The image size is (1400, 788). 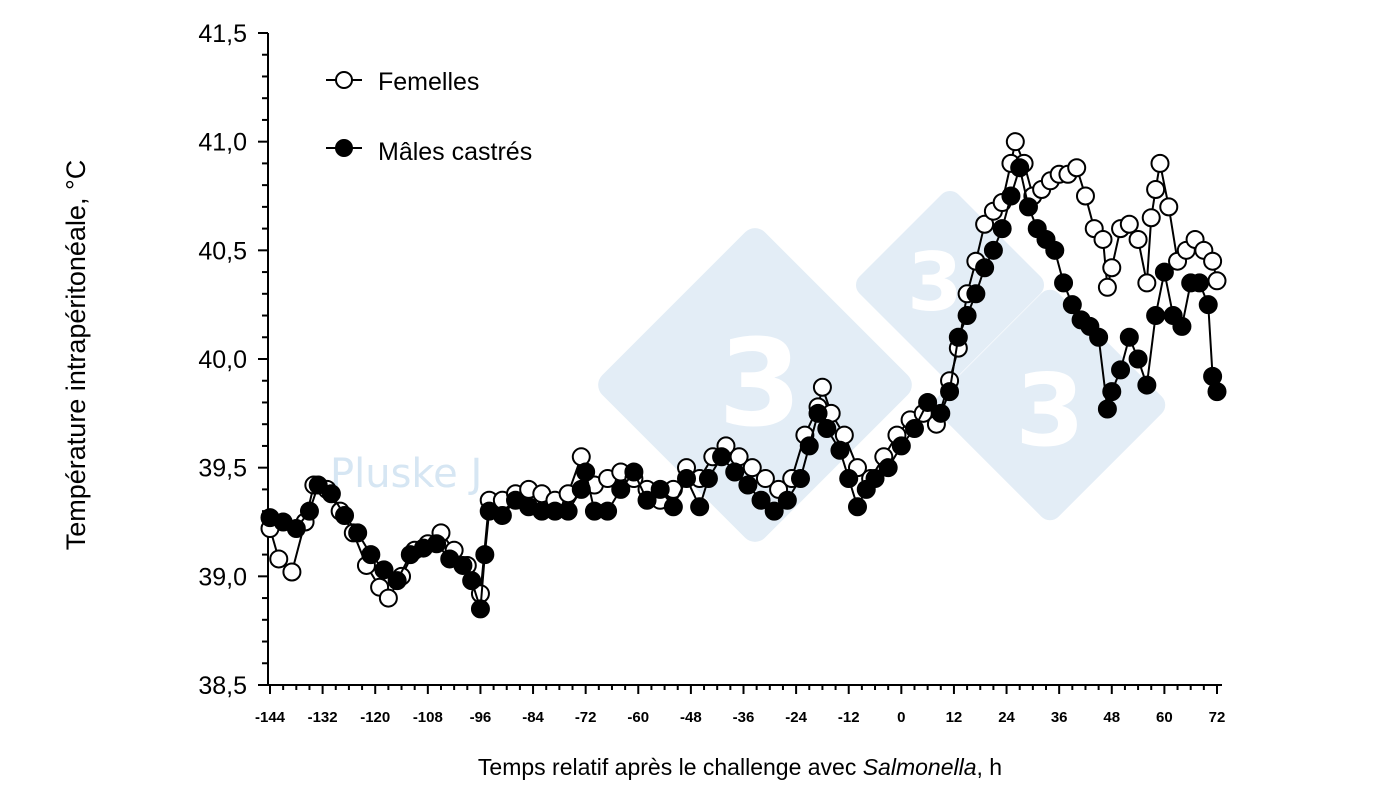 I want to click on x-tick-label: -72, so click(x=586, y=717).